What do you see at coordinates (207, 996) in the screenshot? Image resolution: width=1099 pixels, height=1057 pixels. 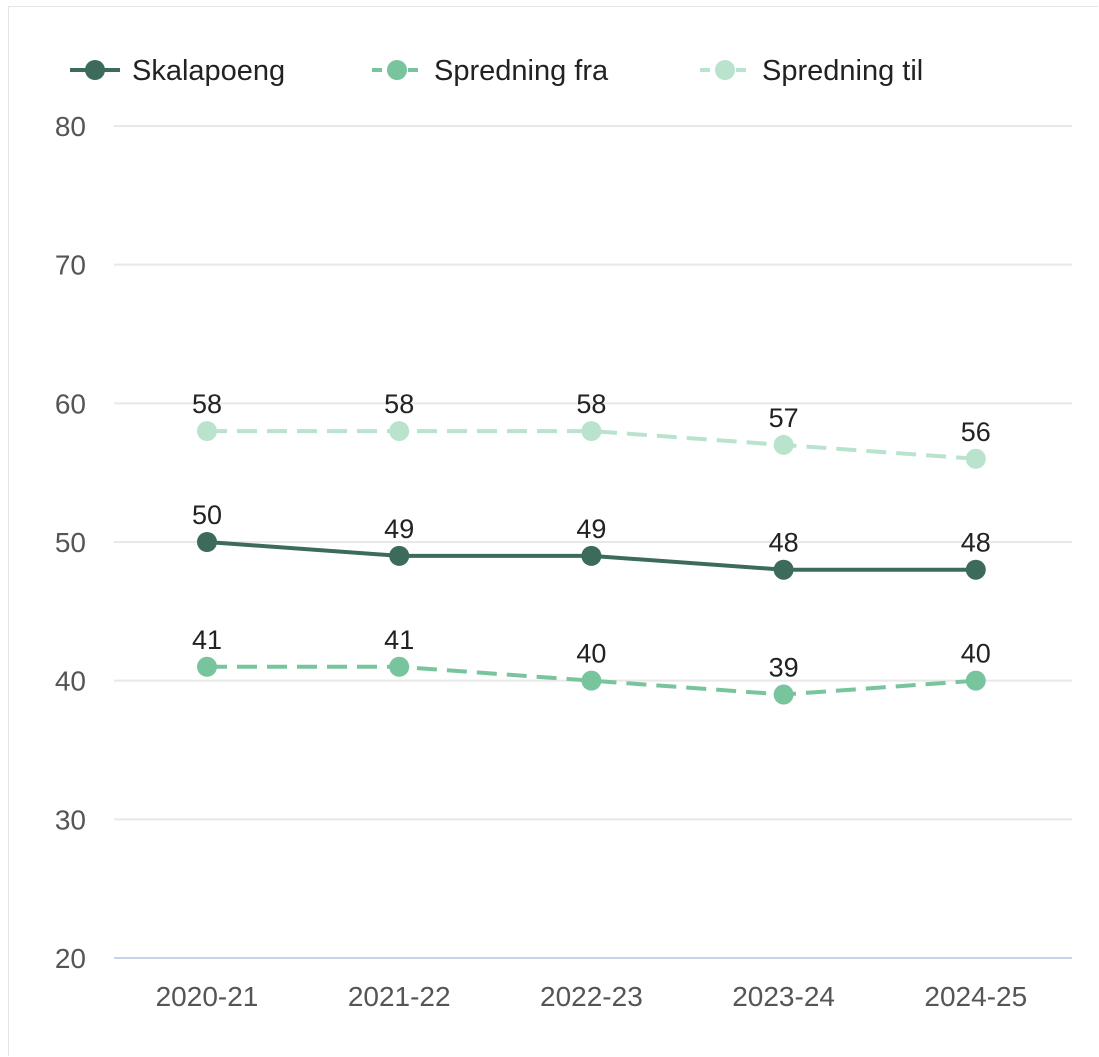 I see `x-tick-label: 2020-21` at bounding box center [207, 996].